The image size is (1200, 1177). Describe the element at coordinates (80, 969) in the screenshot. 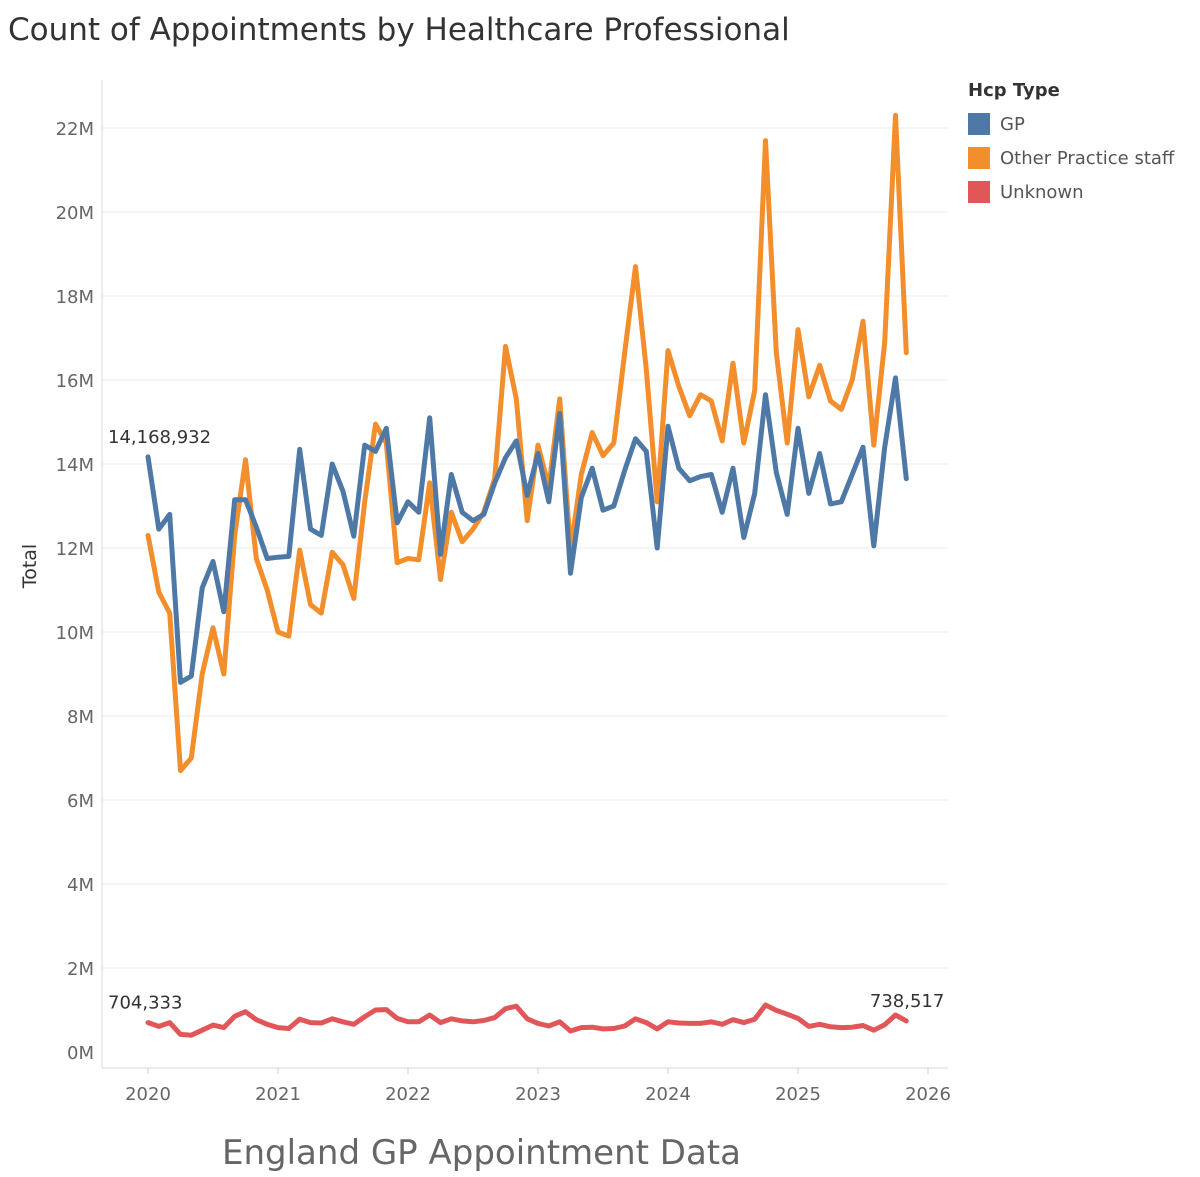

I see `y-tick-label: 2M` at that location.